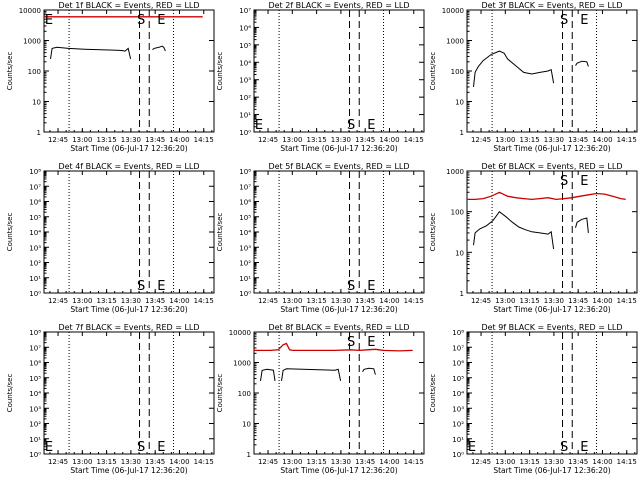  Describe the element at coordinates (457, 213) in the screenshot. I see `y-tick-label: 100` at that location.